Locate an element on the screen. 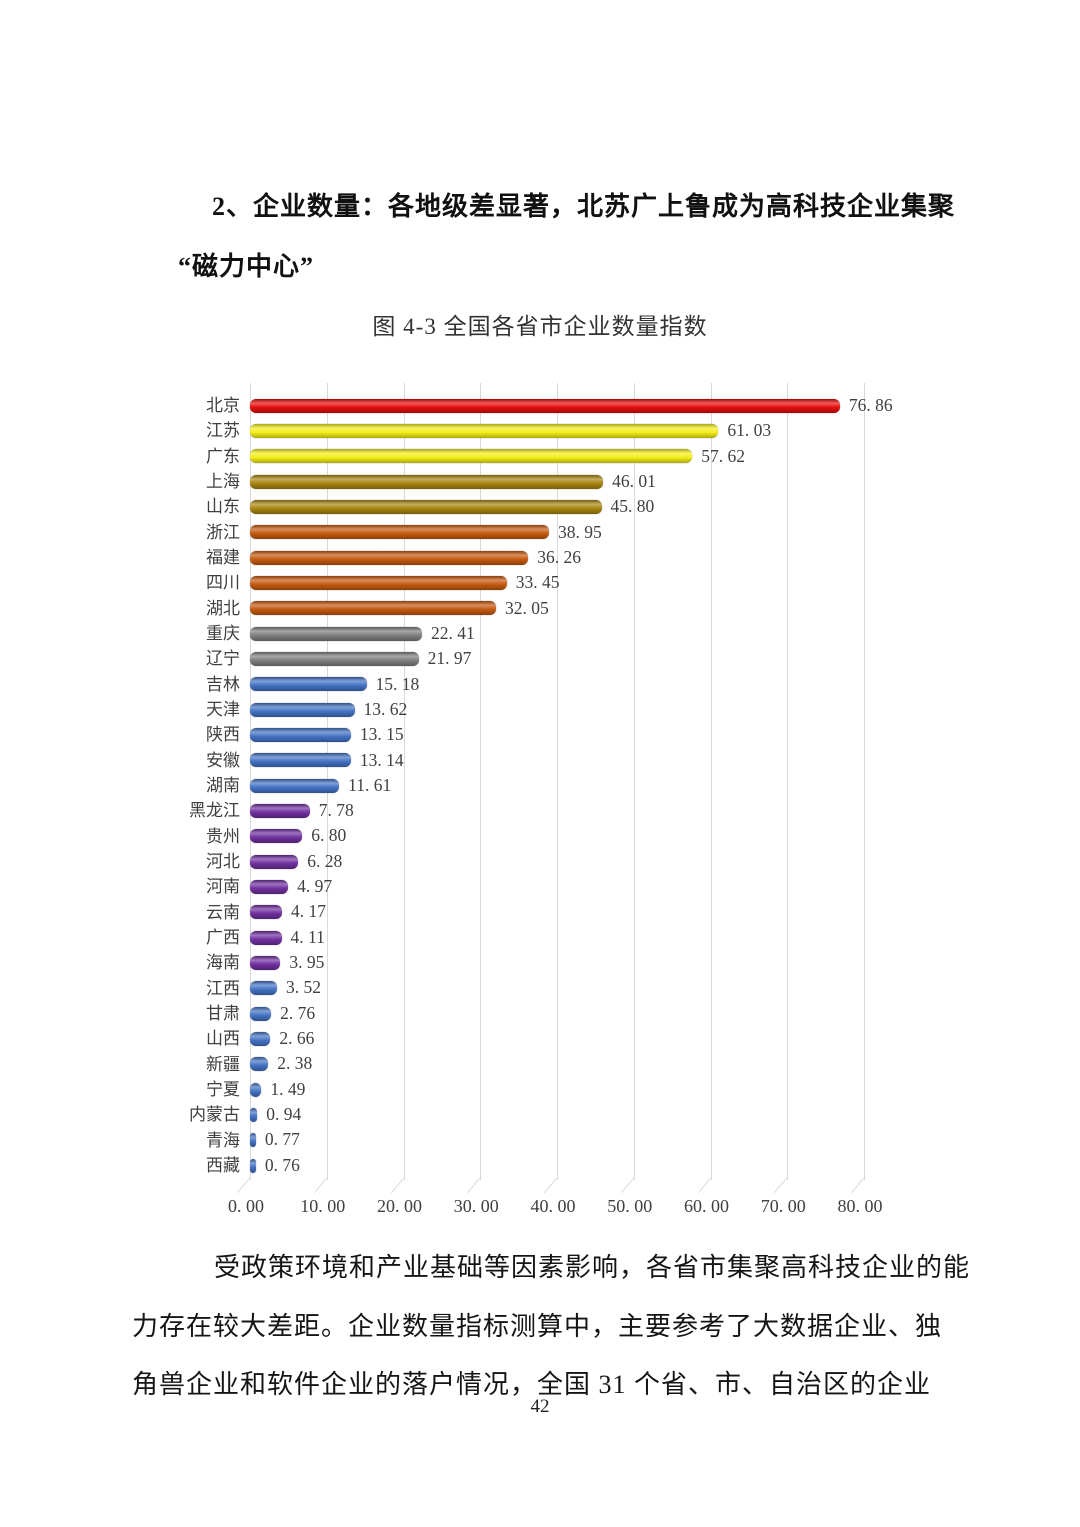 Image resolution: width=1080 pixels, height=1527 pixels. value-label: 3. 95 is located at coordinates (307, 962).